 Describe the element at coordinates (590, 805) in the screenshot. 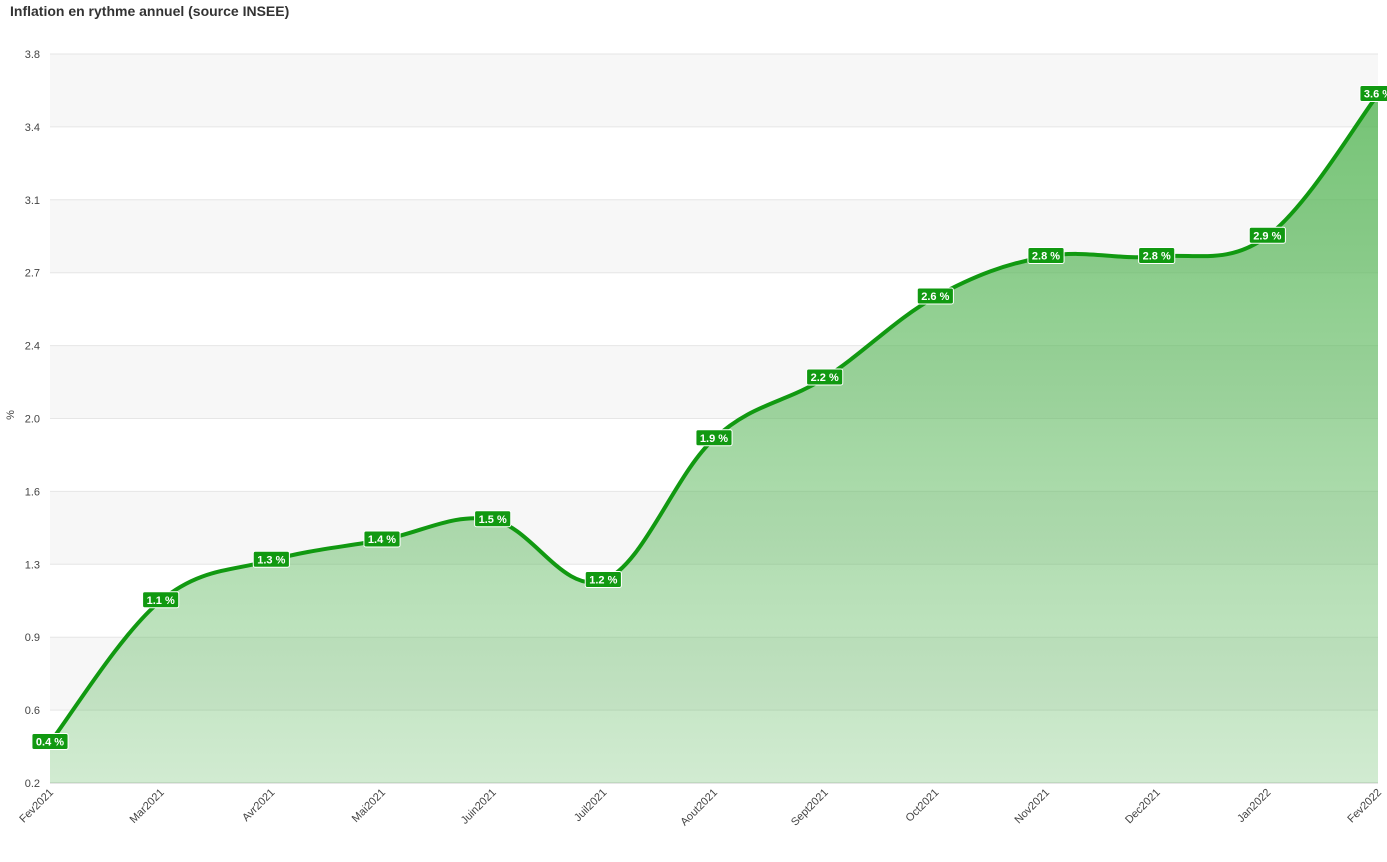

I see `x-tick-label: Juil2021` at that location.